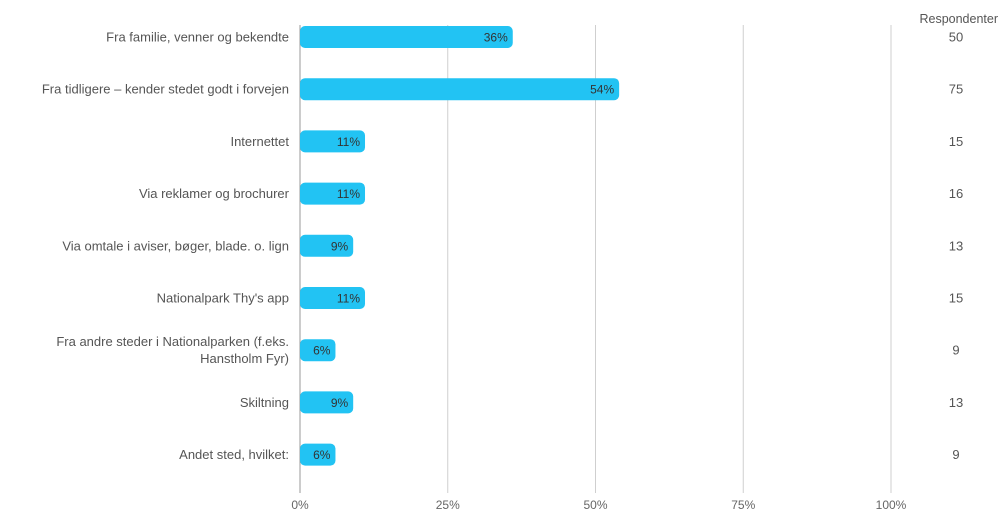 Image resolution: width=1003 pixels, height=515 pixels. Describe the element at coordinates (214, 193) in the screenshot. I see `category-label: Via reklamer og brochurer` at that location.